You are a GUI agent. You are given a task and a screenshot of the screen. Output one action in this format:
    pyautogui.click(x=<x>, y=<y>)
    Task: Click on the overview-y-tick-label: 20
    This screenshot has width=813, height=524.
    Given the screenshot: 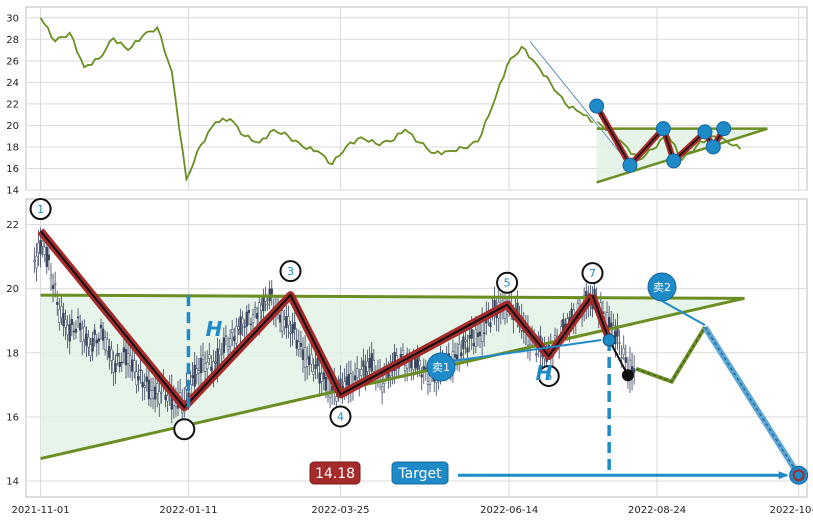 What is the action you would take?
    pyautogui.click(x=12, y=126)
    